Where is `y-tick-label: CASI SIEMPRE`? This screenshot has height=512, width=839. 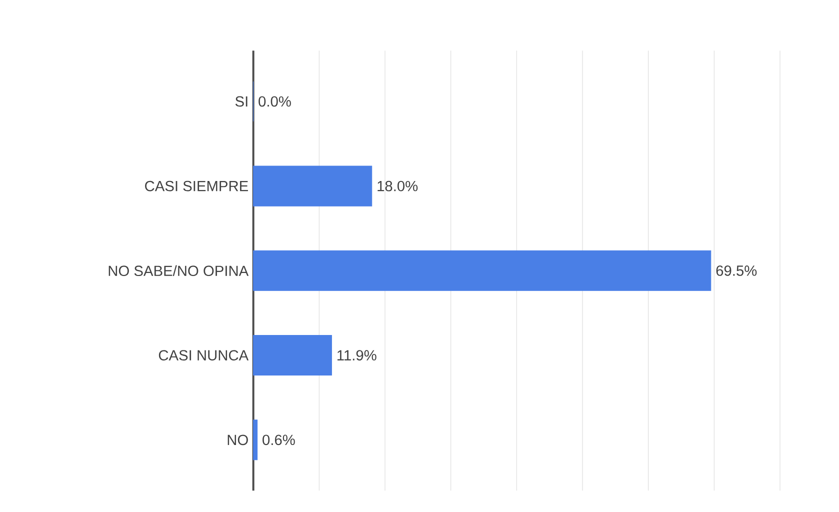 y-tick-label: CASI SIEMPRE is located at coordinates (196, 186).